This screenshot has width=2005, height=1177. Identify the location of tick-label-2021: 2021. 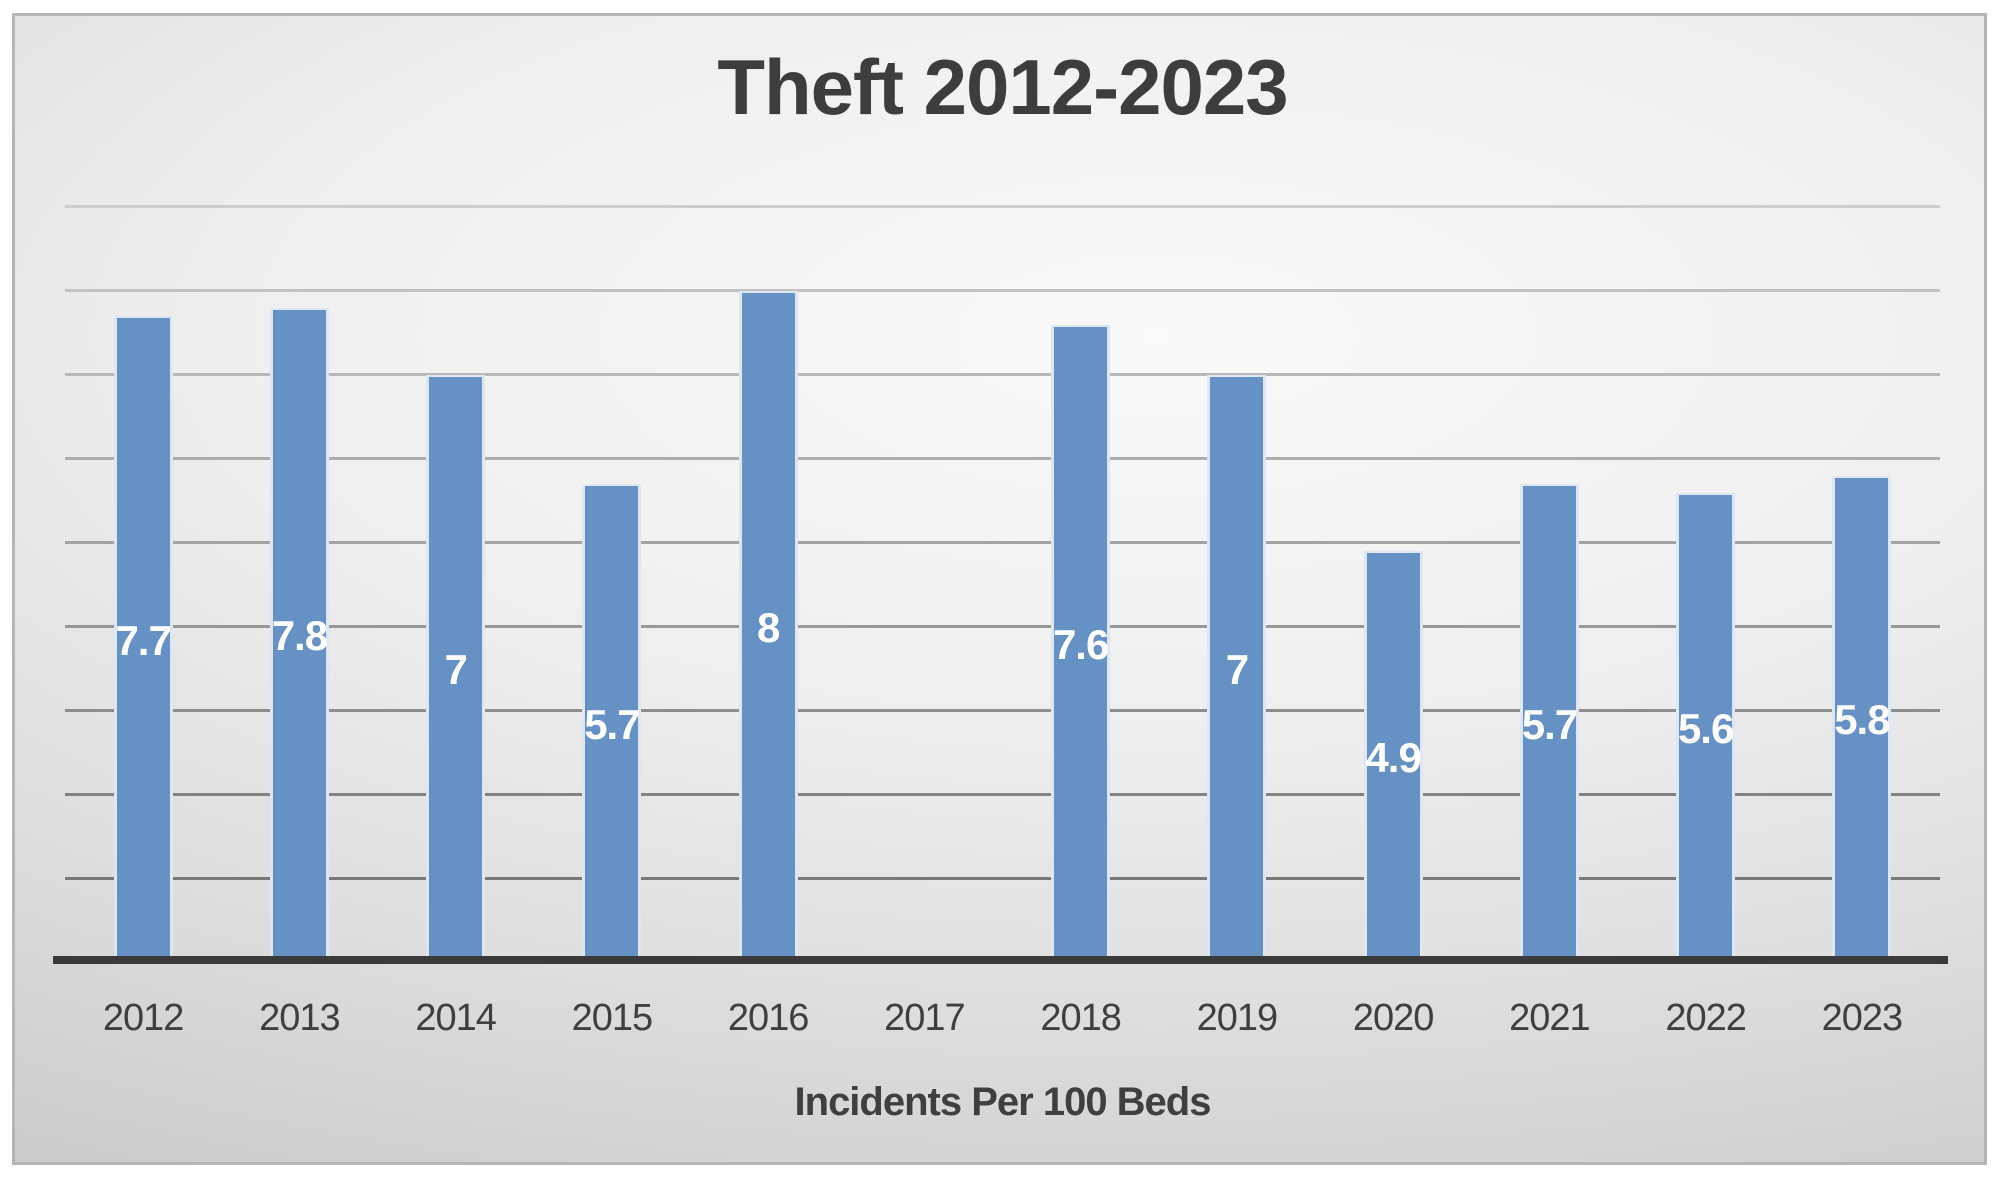
(1550, 1018).